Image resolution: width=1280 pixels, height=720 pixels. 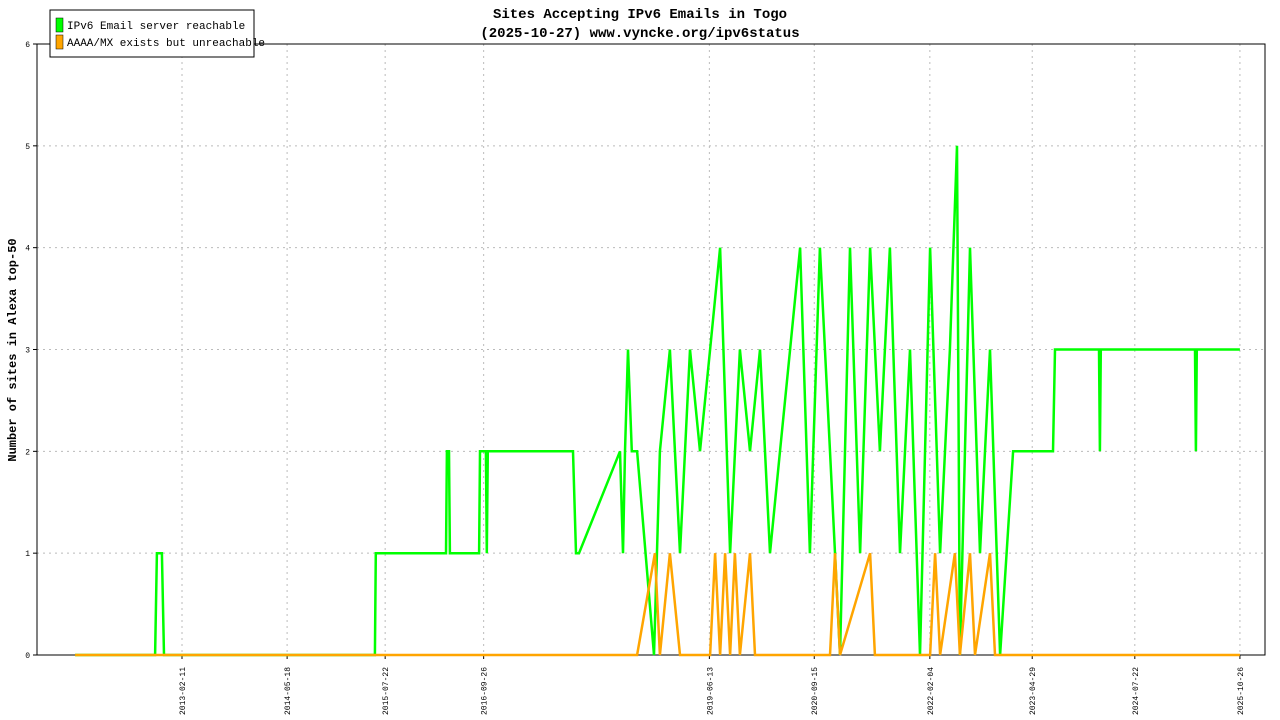 I want to click on y-axis-title: Number of sites in Alexa top-50, so click(x=13, y=349).